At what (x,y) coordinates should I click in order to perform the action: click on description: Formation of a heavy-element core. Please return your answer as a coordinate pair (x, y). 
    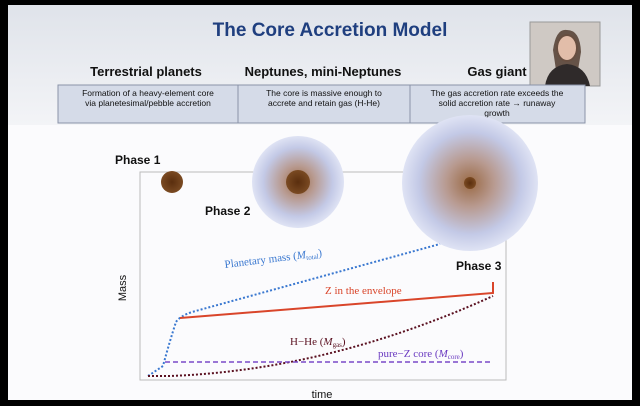
    Looking at the image, I should click on (148, 93).